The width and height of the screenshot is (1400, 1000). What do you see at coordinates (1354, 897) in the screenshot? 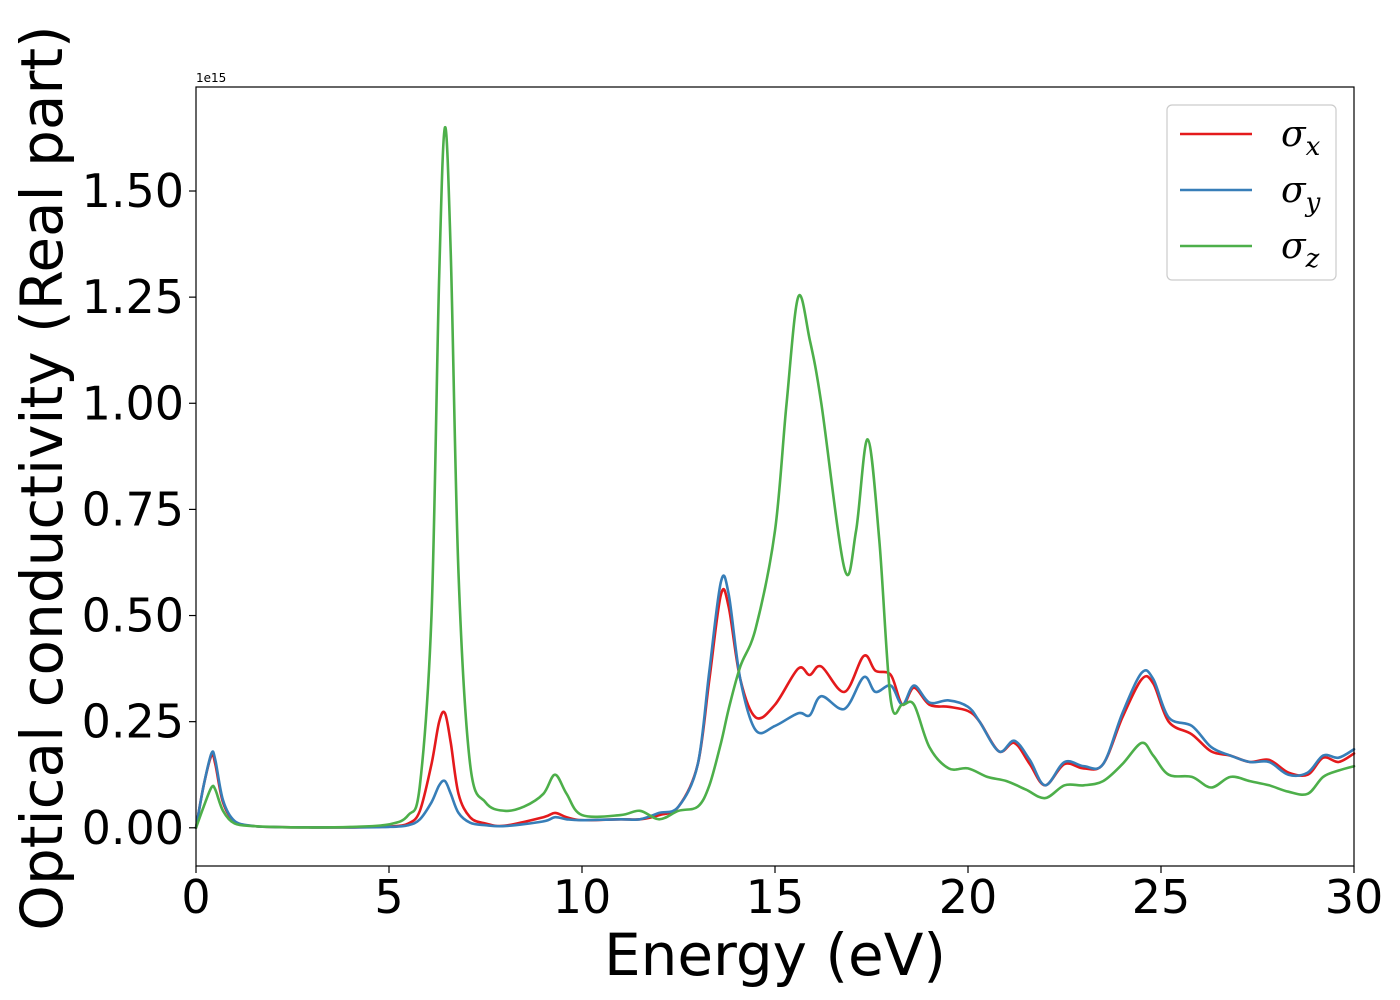
I see `x-tick-label: 30` at bounding box center [1354, 897].